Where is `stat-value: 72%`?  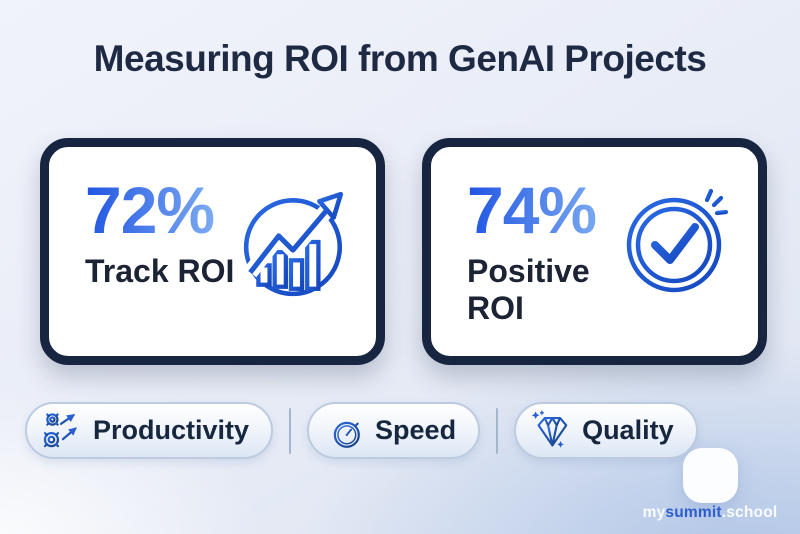
stat-value: 72% is located at coordinates (159, 210).